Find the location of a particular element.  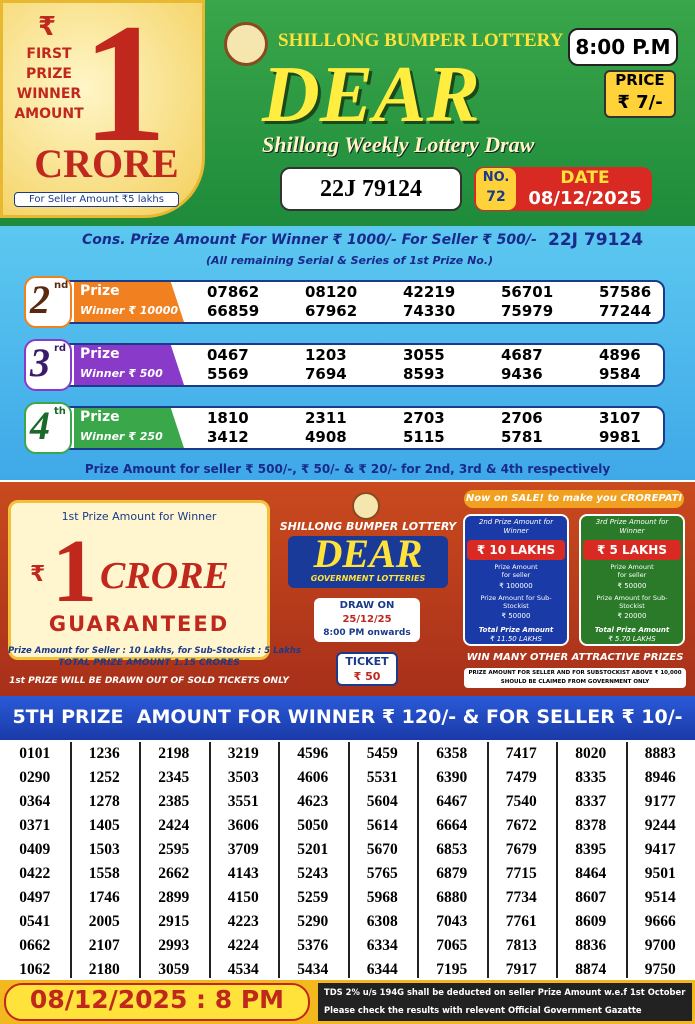

prize-winner: Winner ₹ 10000 is located at coordinates (129, 310).